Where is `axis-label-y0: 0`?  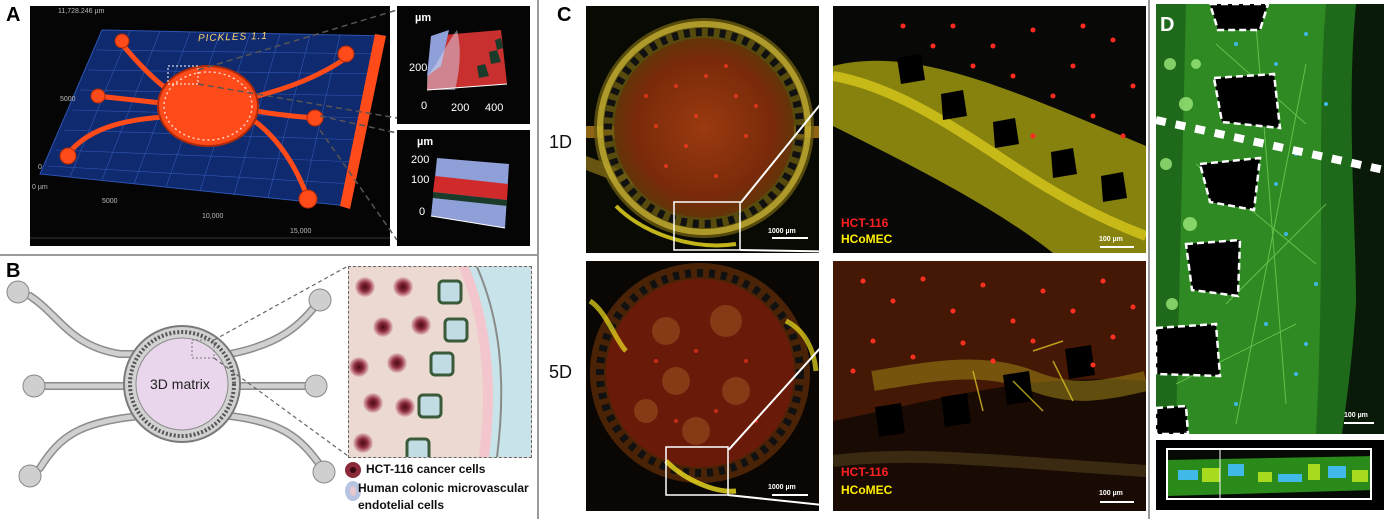
axis-label-y0: 0 is located at coordinates (40, 167).